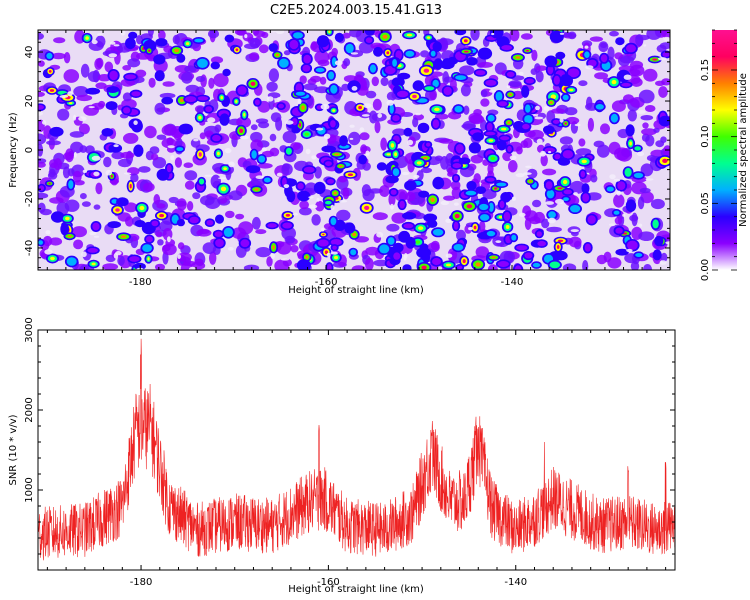 The width and height of the screenshot is (750, 600). Describe the element at coordinates (140, 282) in the screenshot. I see `x-tick-label: -180` at that location.